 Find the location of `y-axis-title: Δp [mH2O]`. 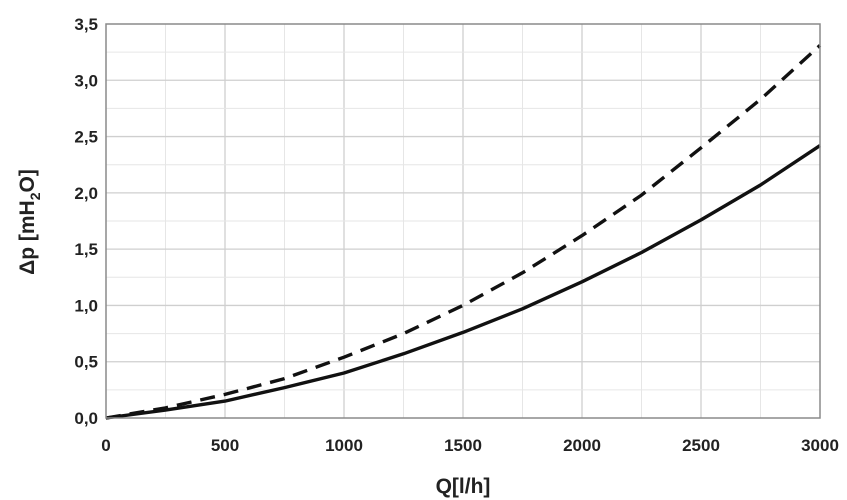

y-axis-title: Δp [mH2O] is located at coordinates (29, 222).